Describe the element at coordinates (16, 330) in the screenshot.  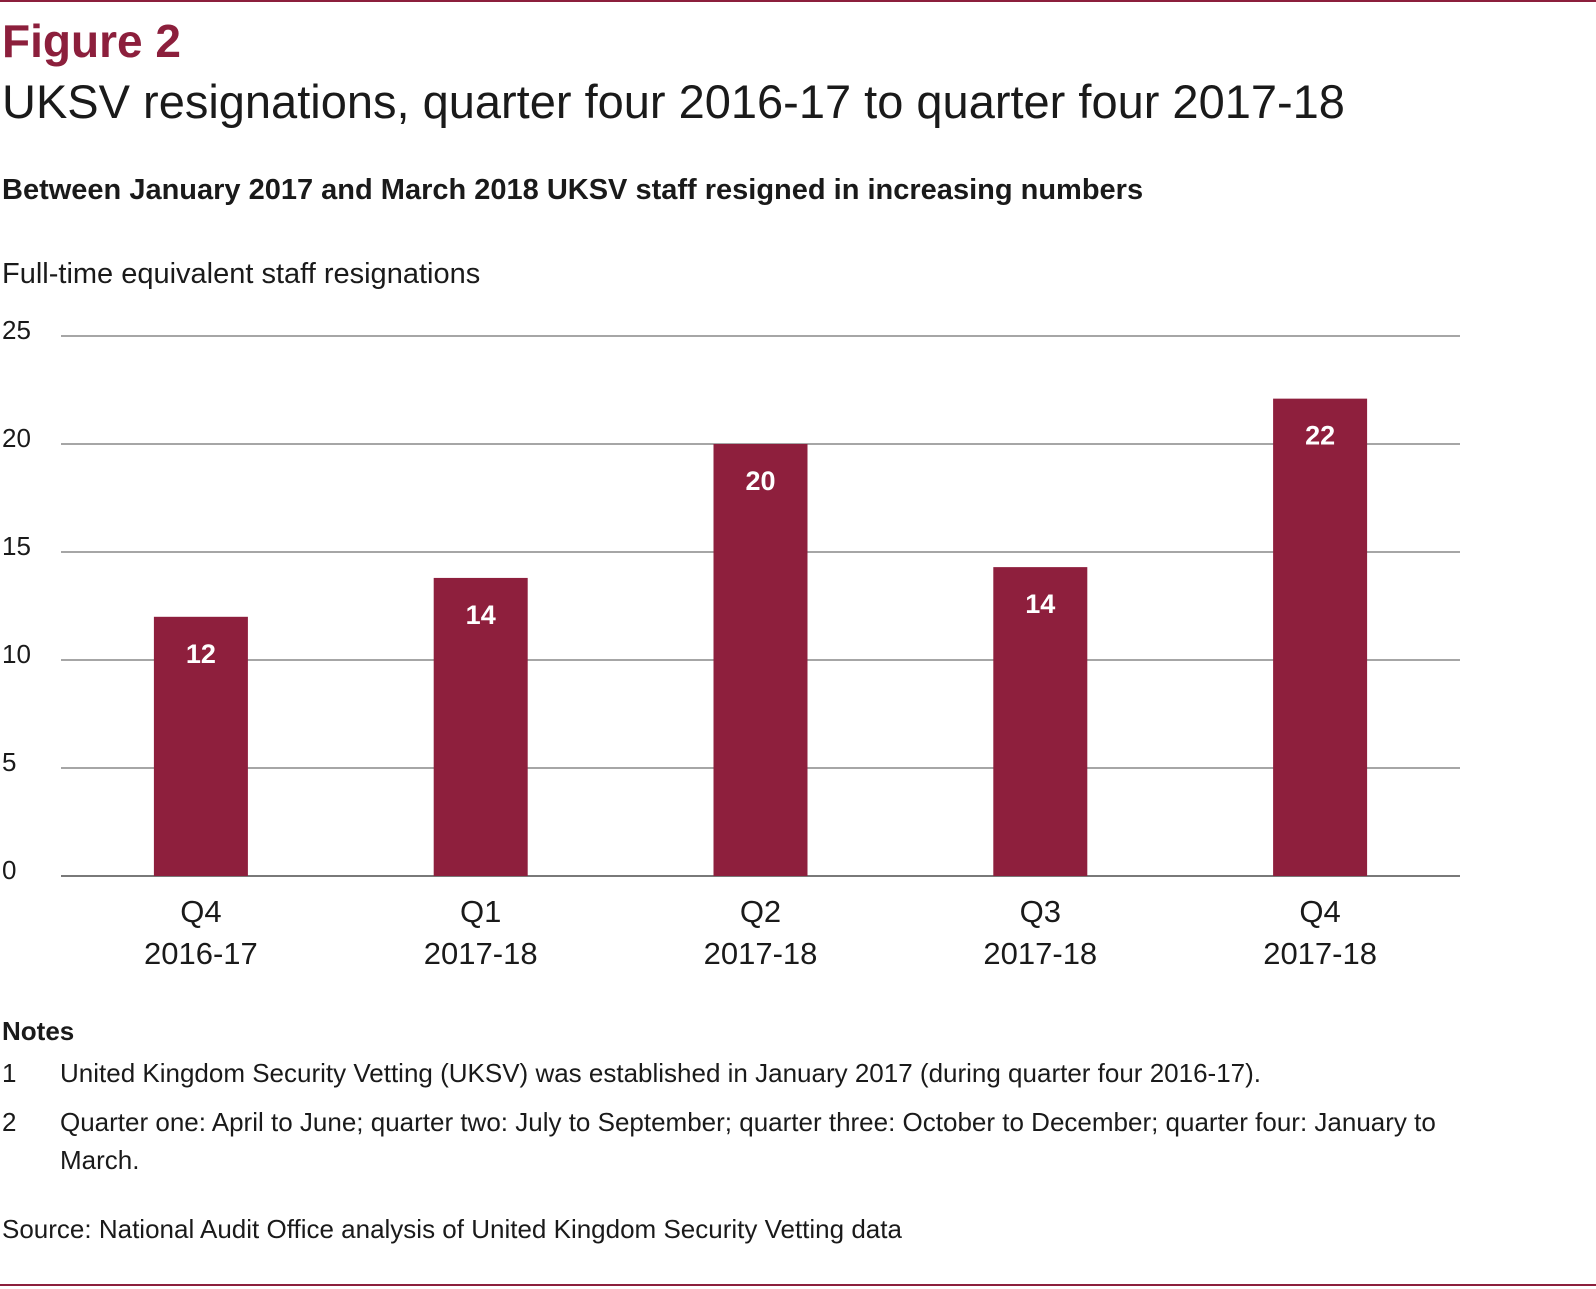
I see `y-tick-label: 25` at that location.